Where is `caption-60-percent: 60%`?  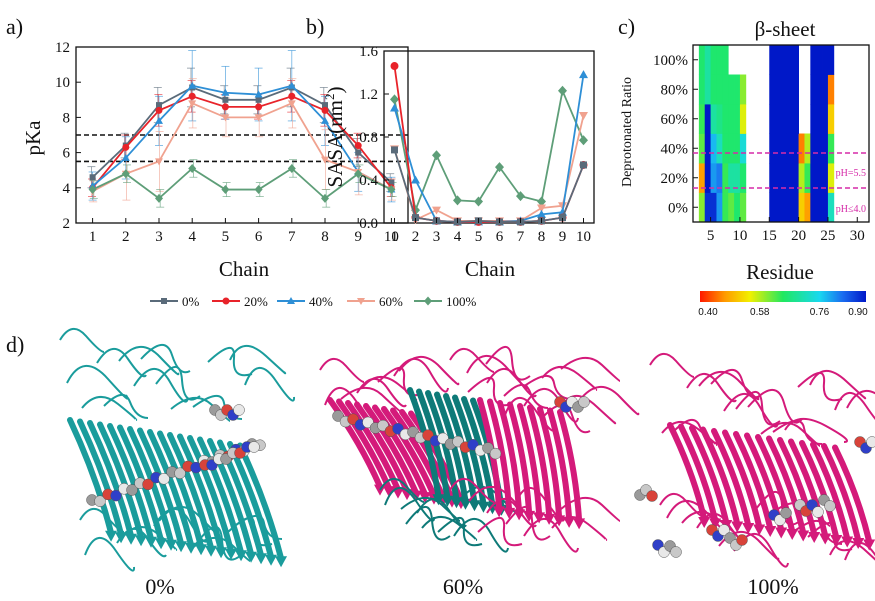 caption-60-percent: 60% is located at coordinates (463, 586).